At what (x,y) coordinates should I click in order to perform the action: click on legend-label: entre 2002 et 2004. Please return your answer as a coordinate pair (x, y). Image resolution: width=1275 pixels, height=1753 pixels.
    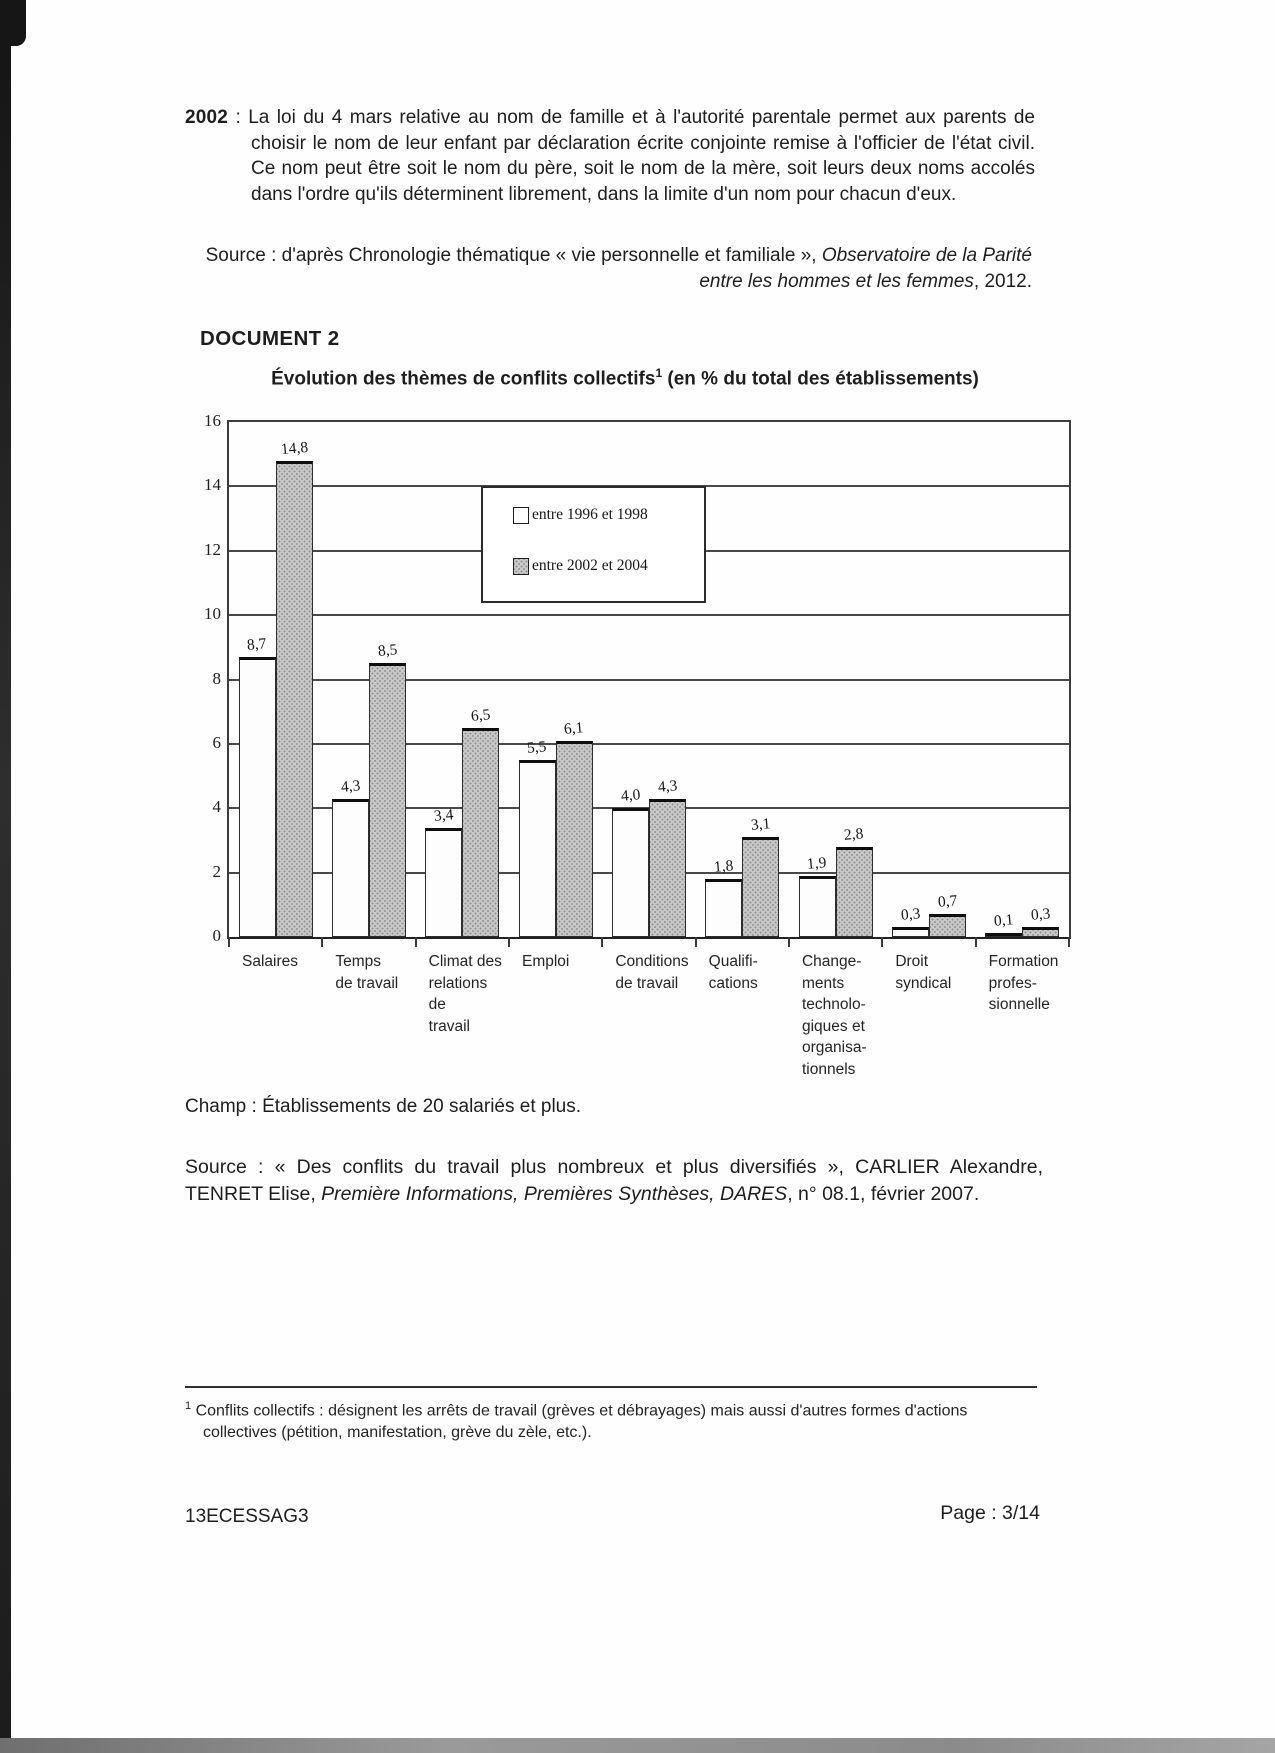
    Looking at the image, I should click on (590, 566).